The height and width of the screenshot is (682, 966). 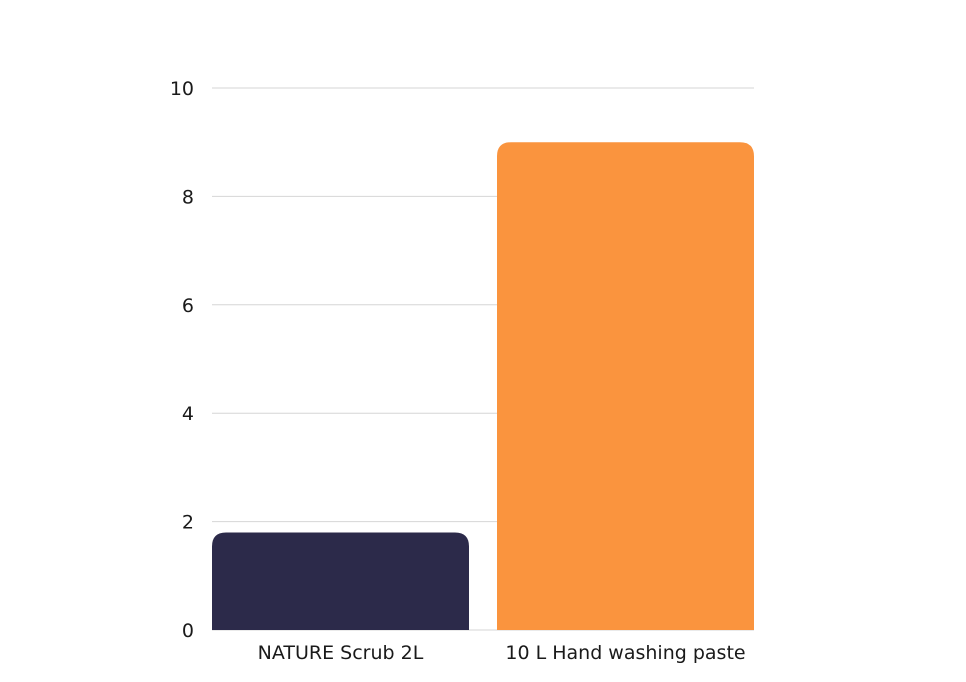 I want to click on y-axis-ticks: 0 2 4 6 8 10, so click(x=182, y=360).